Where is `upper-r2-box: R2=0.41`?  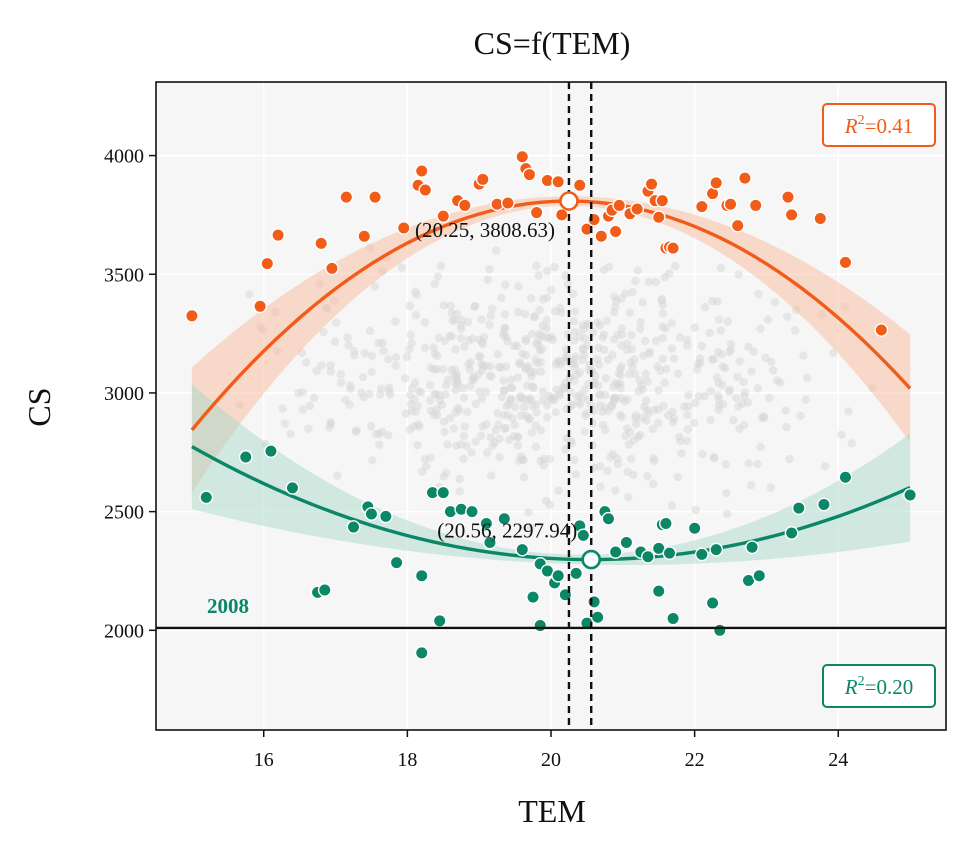
upper-r2-box: R2=0.41 is located at coordinates (879, 125).